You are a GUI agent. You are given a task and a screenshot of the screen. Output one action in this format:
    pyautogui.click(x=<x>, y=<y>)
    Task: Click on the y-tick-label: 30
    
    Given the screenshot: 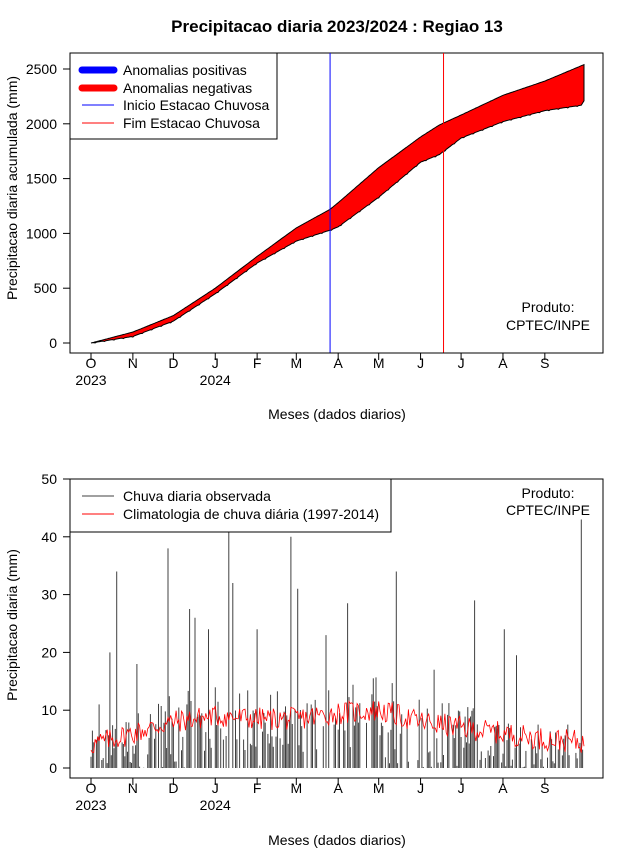 What is the action you would take?
    pyautogui.click(x=49, y=595)
    